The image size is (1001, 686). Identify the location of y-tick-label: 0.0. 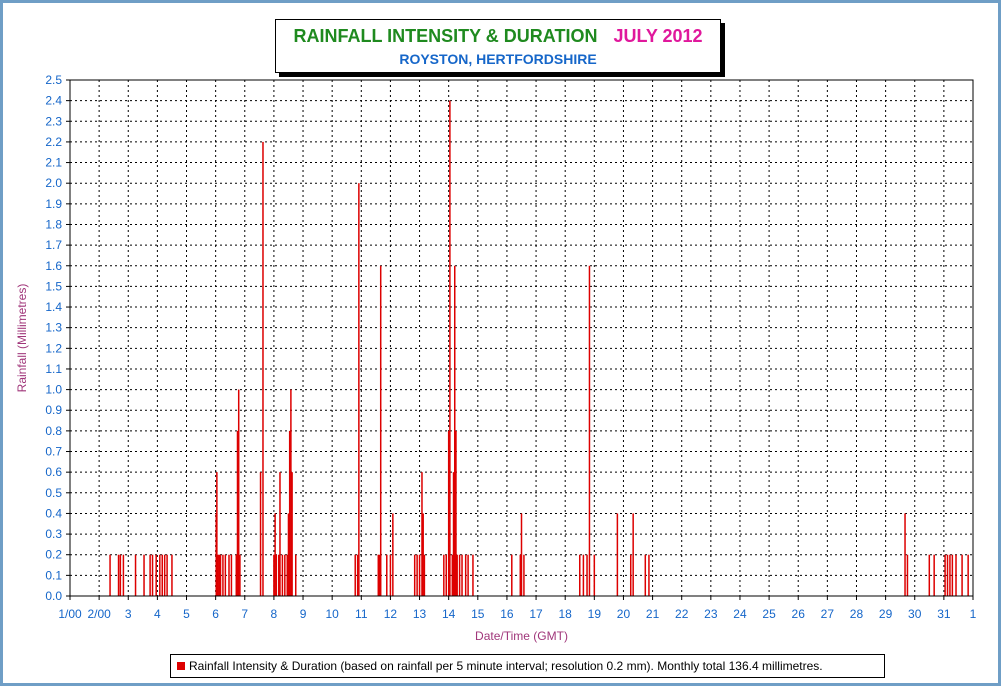
(53, 596).